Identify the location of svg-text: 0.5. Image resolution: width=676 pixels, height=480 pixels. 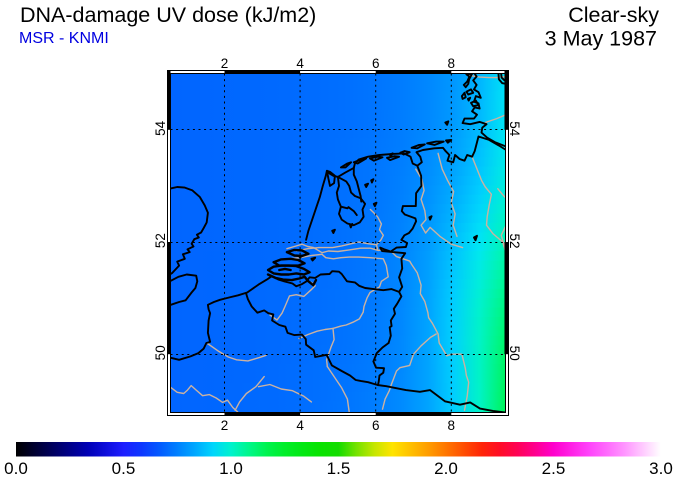
(124, 468).